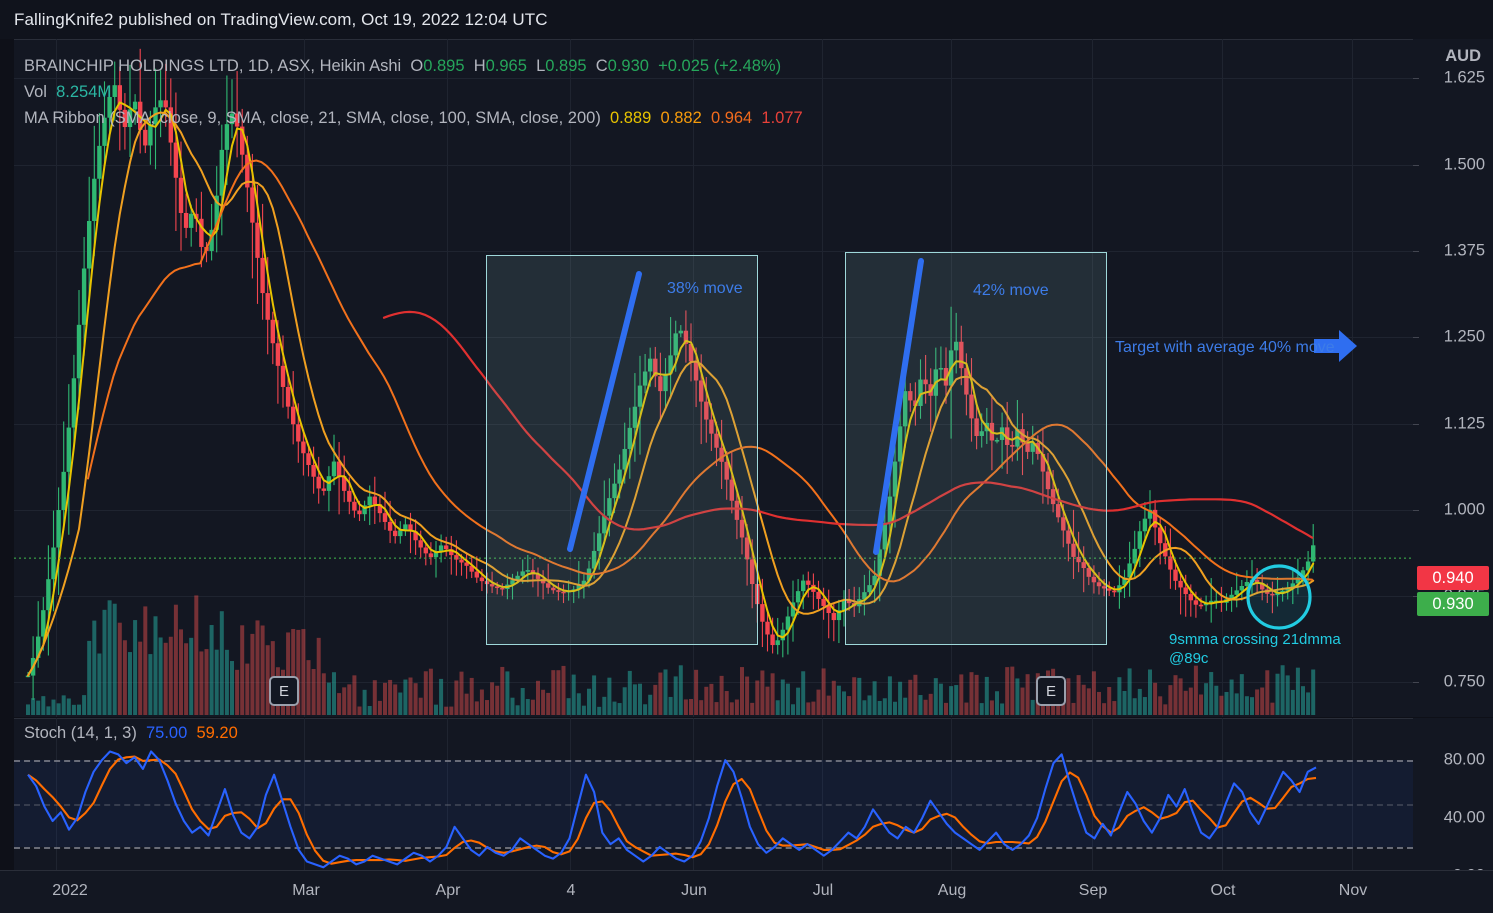 The height and width of the screenshot is (913, 1493). Describe the element at coordinates (506, 66) in the screenshot. I see `legend-high: 0.965` at that location.